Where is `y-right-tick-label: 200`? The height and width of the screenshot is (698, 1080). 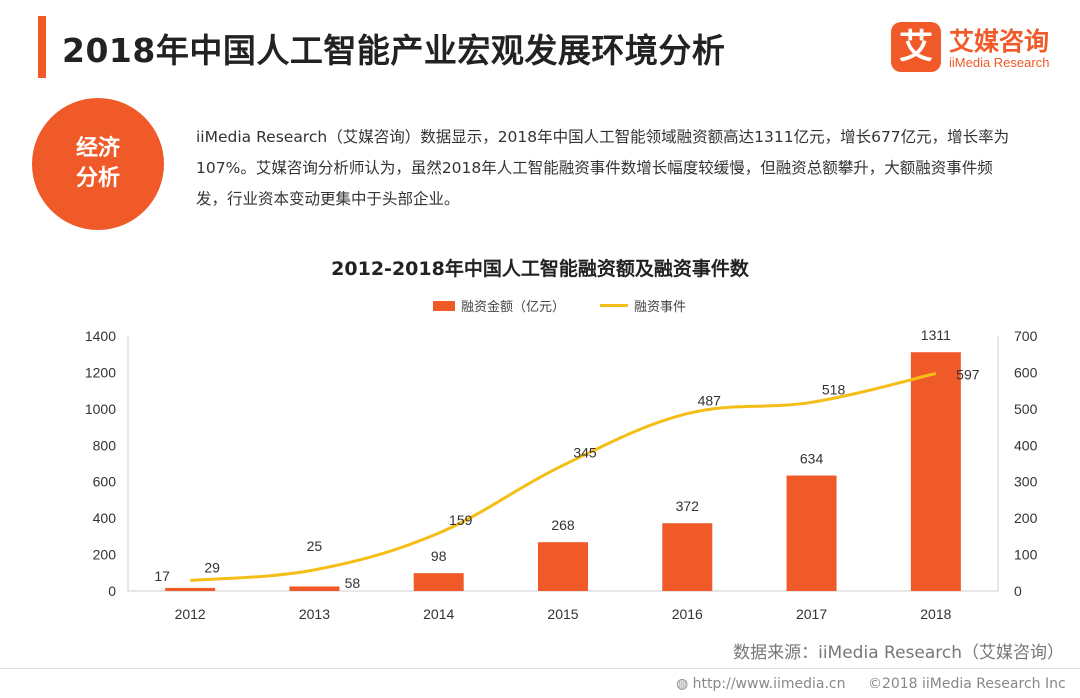
y-right-tick-label: 200 is located at coordinates (1026, 518).